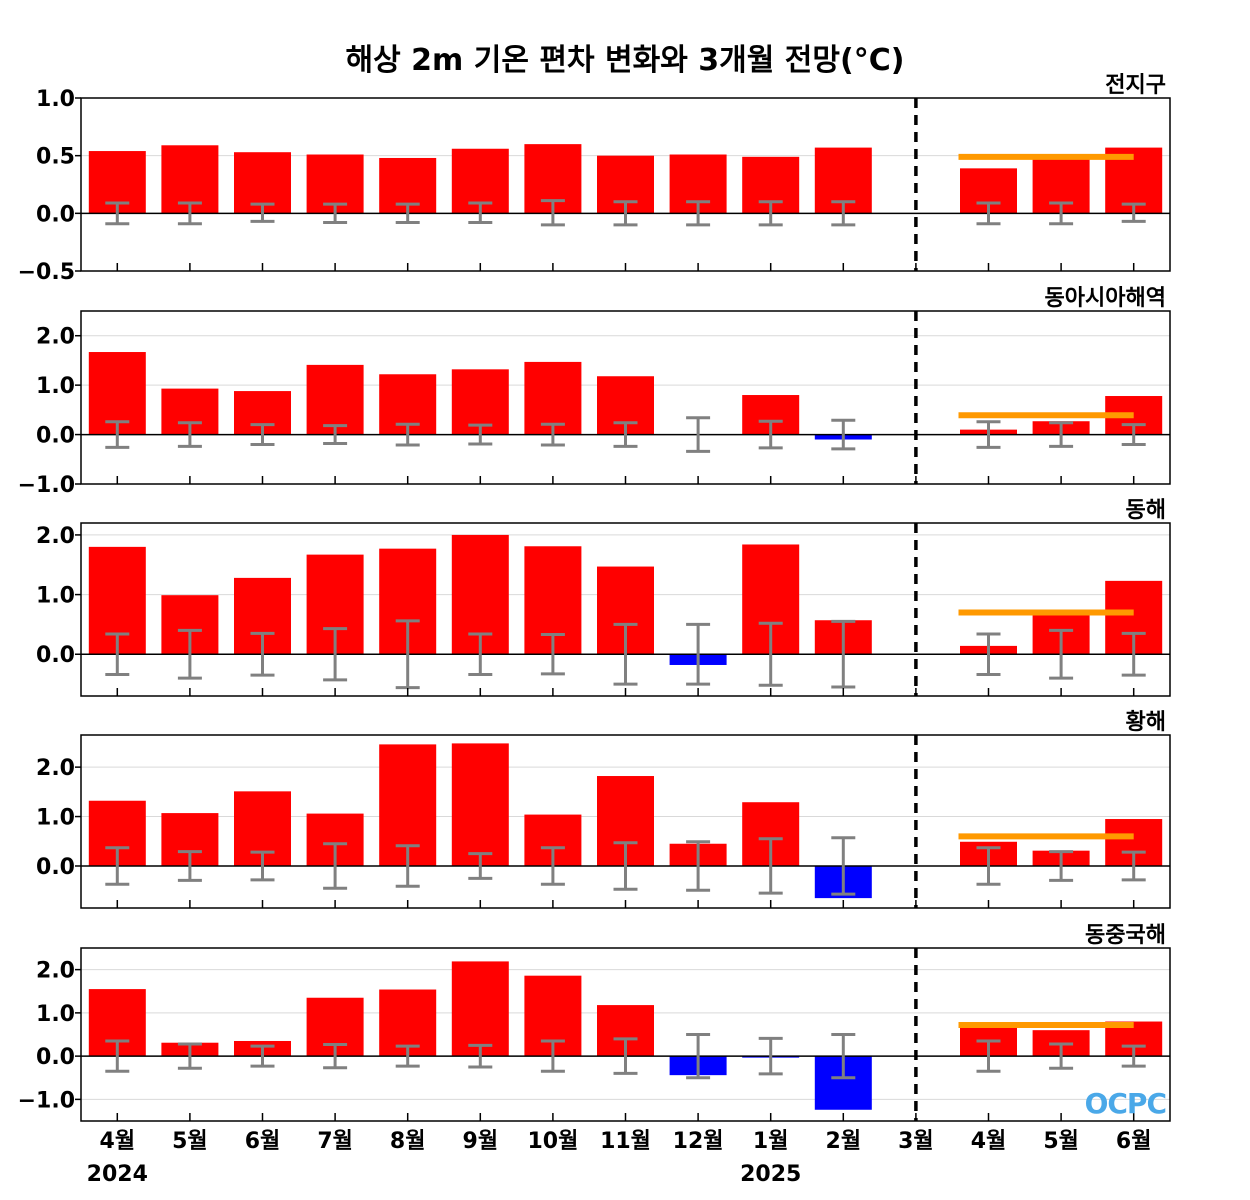 The height and width of the screenshot is (1200, 1250). What do you see at coordinates (1135, 85) in the screenshot?
I see `panel-title: 전지구` at bounding box center [1135, 85].